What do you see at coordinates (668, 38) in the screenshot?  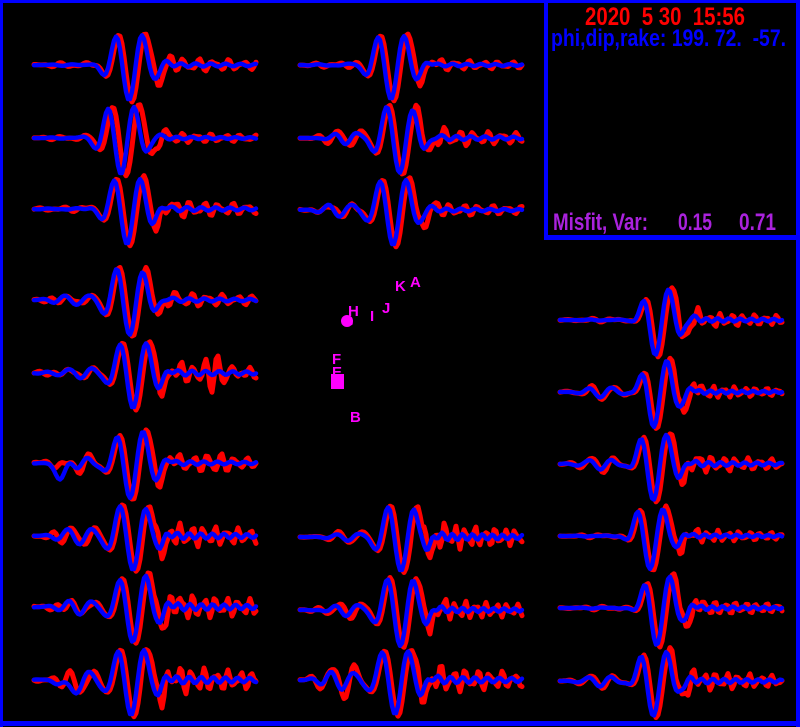 I see `svg-text: phi,dip,rake: 199. 72. -57.` at bounding box center [668, 38].